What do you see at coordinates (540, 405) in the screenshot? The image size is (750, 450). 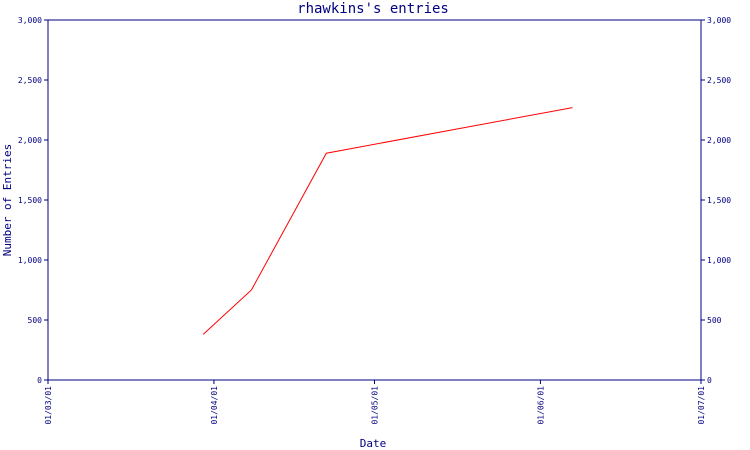 I see `x-tick-label: 01/06/01` at bounding box center [540, 405].